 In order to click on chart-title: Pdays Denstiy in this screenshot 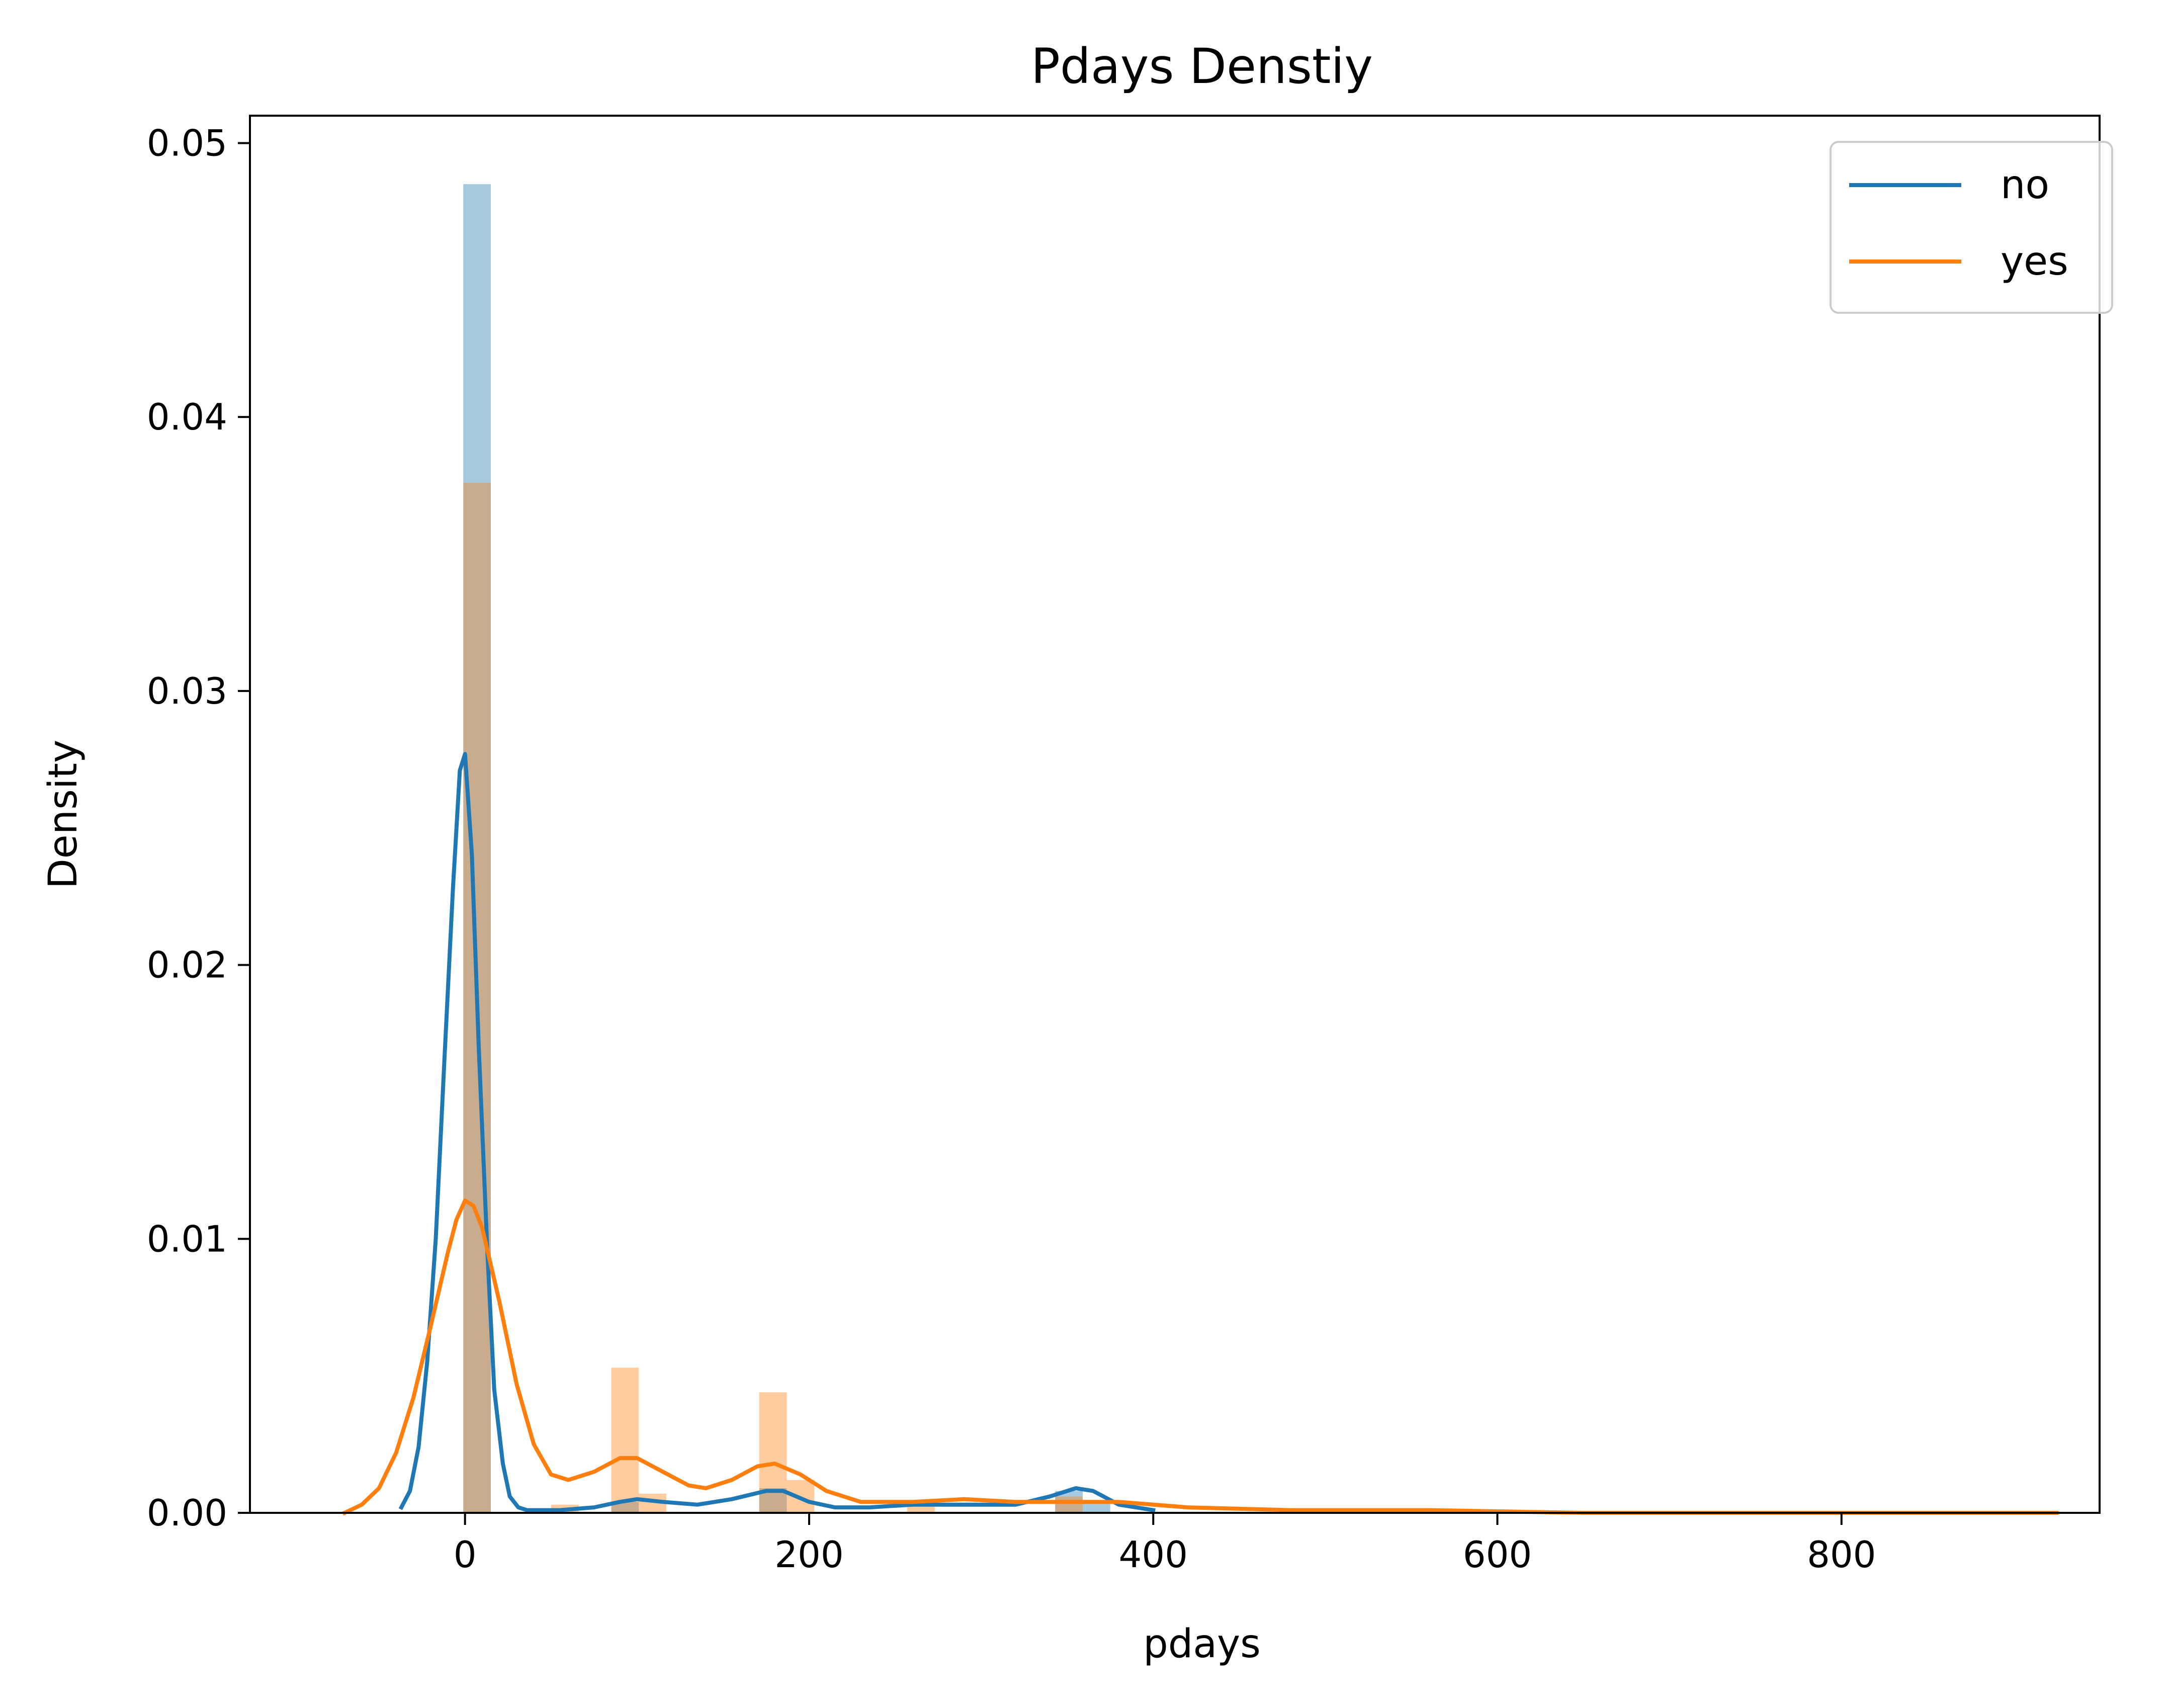, I will do `click(1202, 66)`.